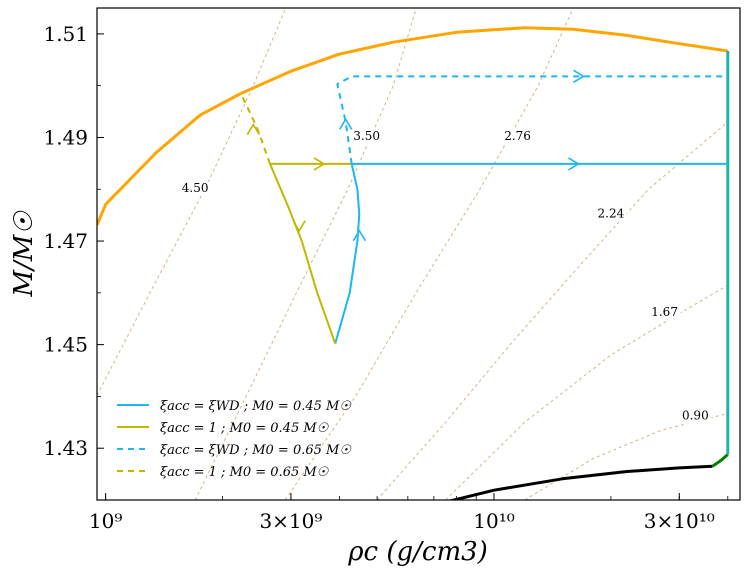 Image resolution: width=747 pixels, height=575 pixels. Describe the element at coordinates (679, 521) in the screenshot. I see `x-tick-label-3: 3×10¹⁰` at that location.